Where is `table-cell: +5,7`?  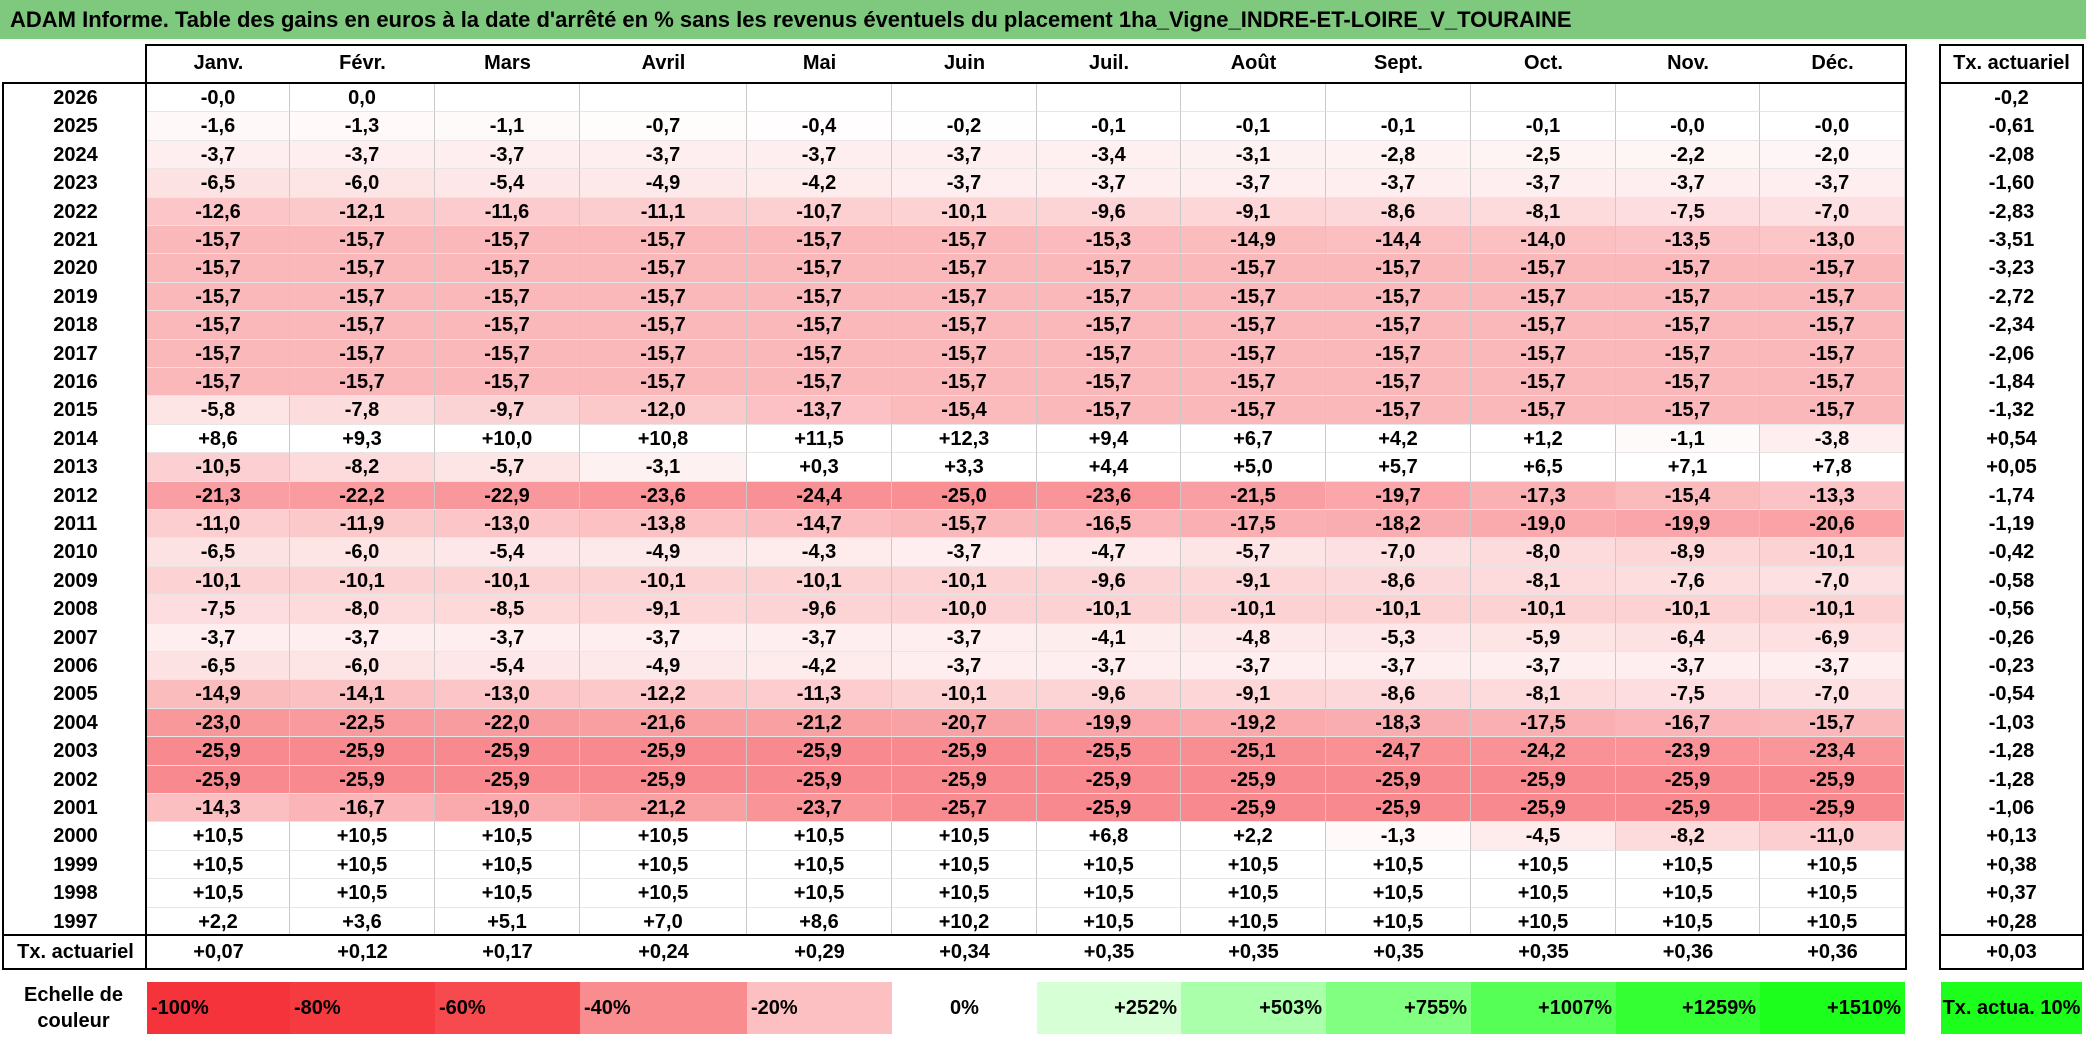
table-cell: +5,7 is located at coordinates (1398, 467).